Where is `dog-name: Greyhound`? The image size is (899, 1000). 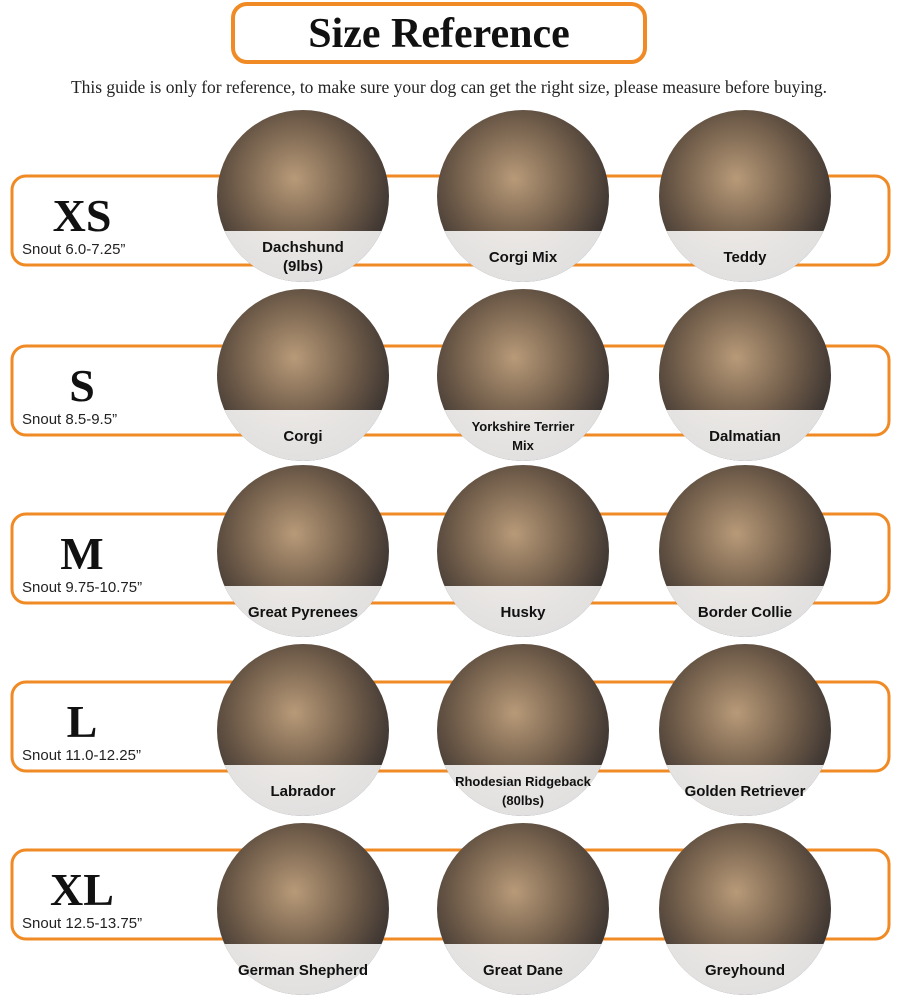
dog-name: Greyhound is located at coordinates (745, 970).